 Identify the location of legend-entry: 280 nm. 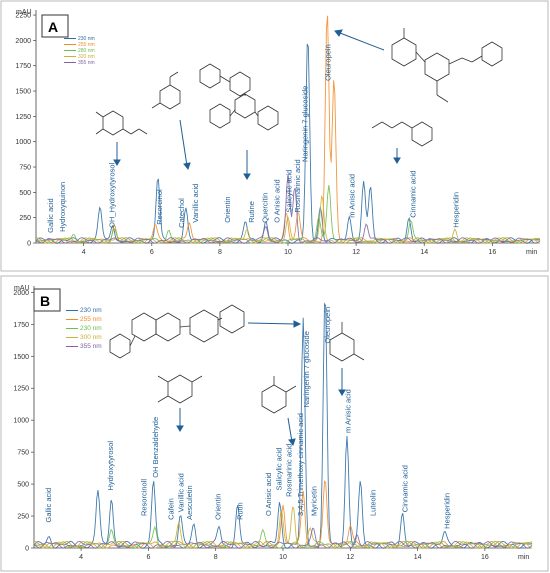
(86, 51).